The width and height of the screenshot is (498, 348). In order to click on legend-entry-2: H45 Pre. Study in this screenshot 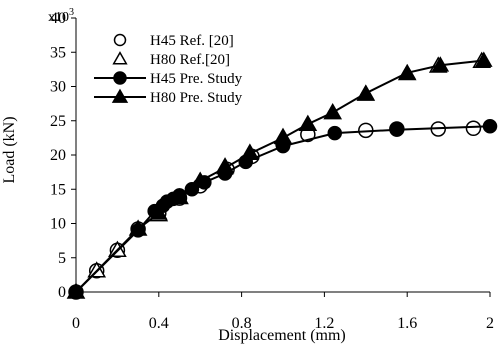, I will do `click(168, 79)`.